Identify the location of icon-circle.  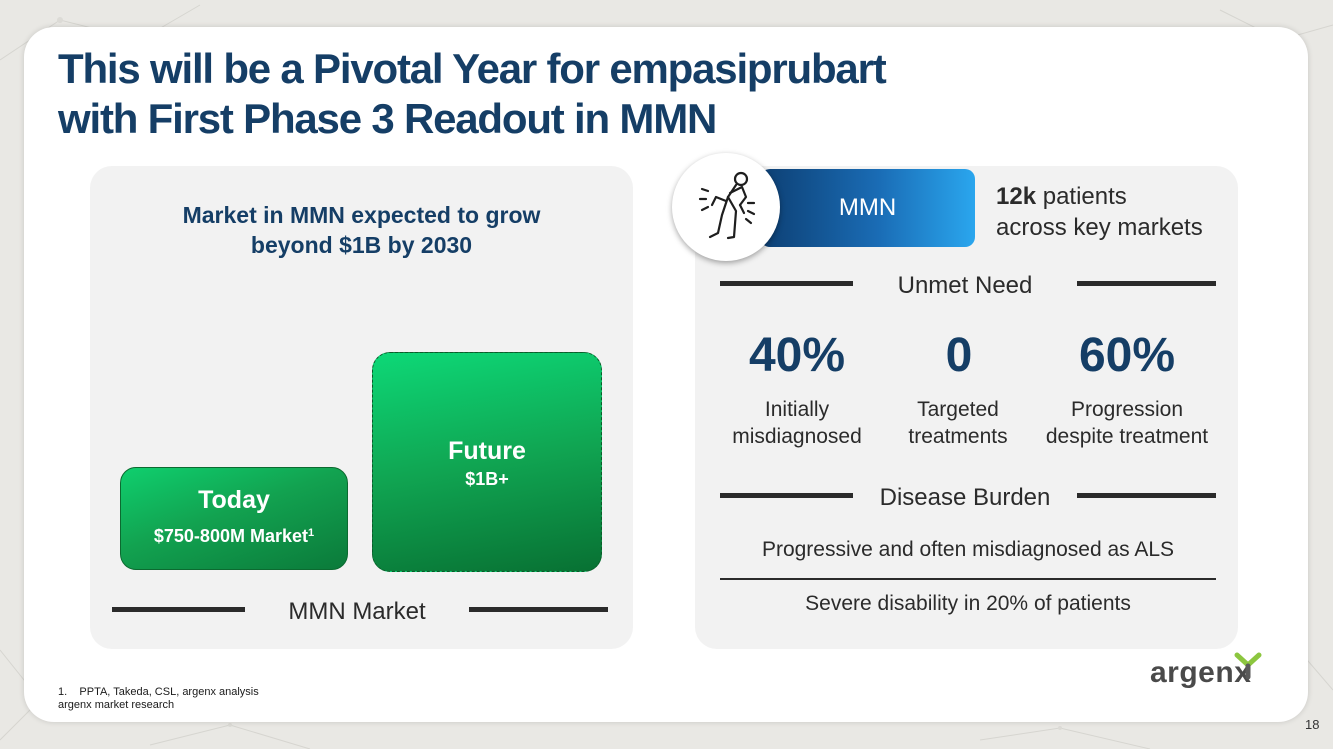
(726, 207).